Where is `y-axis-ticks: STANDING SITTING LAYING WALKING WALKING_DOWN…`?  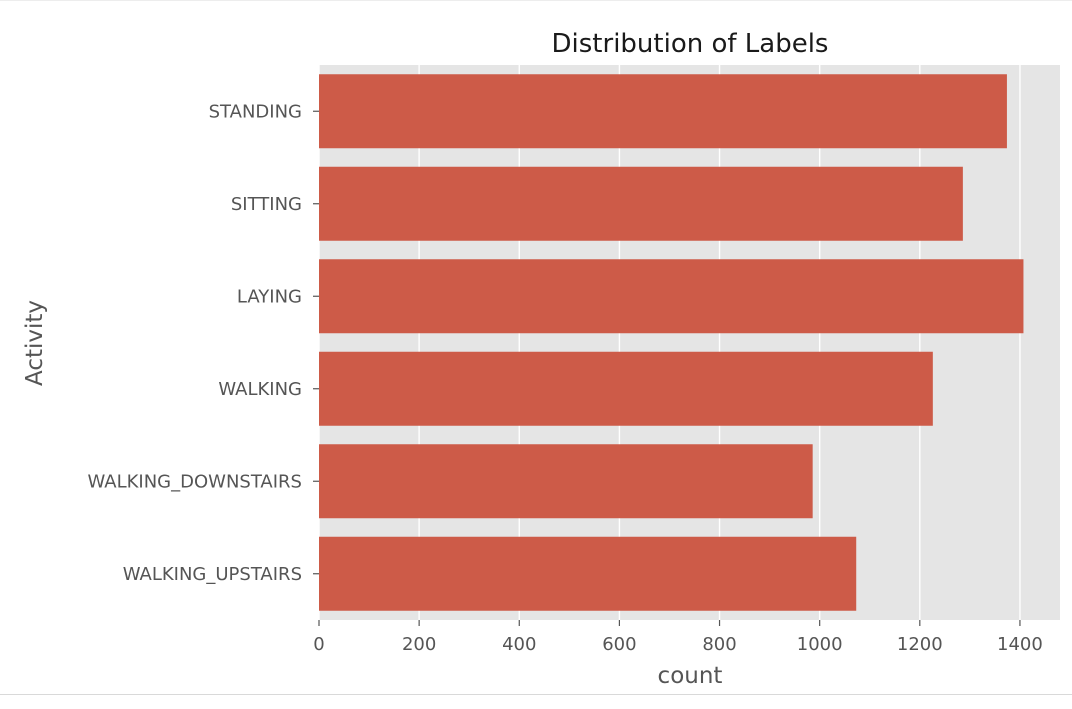
y-axis-ticks: STANDING SITTING LAYING WALKING WALKING_DOWN… is located at coordinates (203, 343).